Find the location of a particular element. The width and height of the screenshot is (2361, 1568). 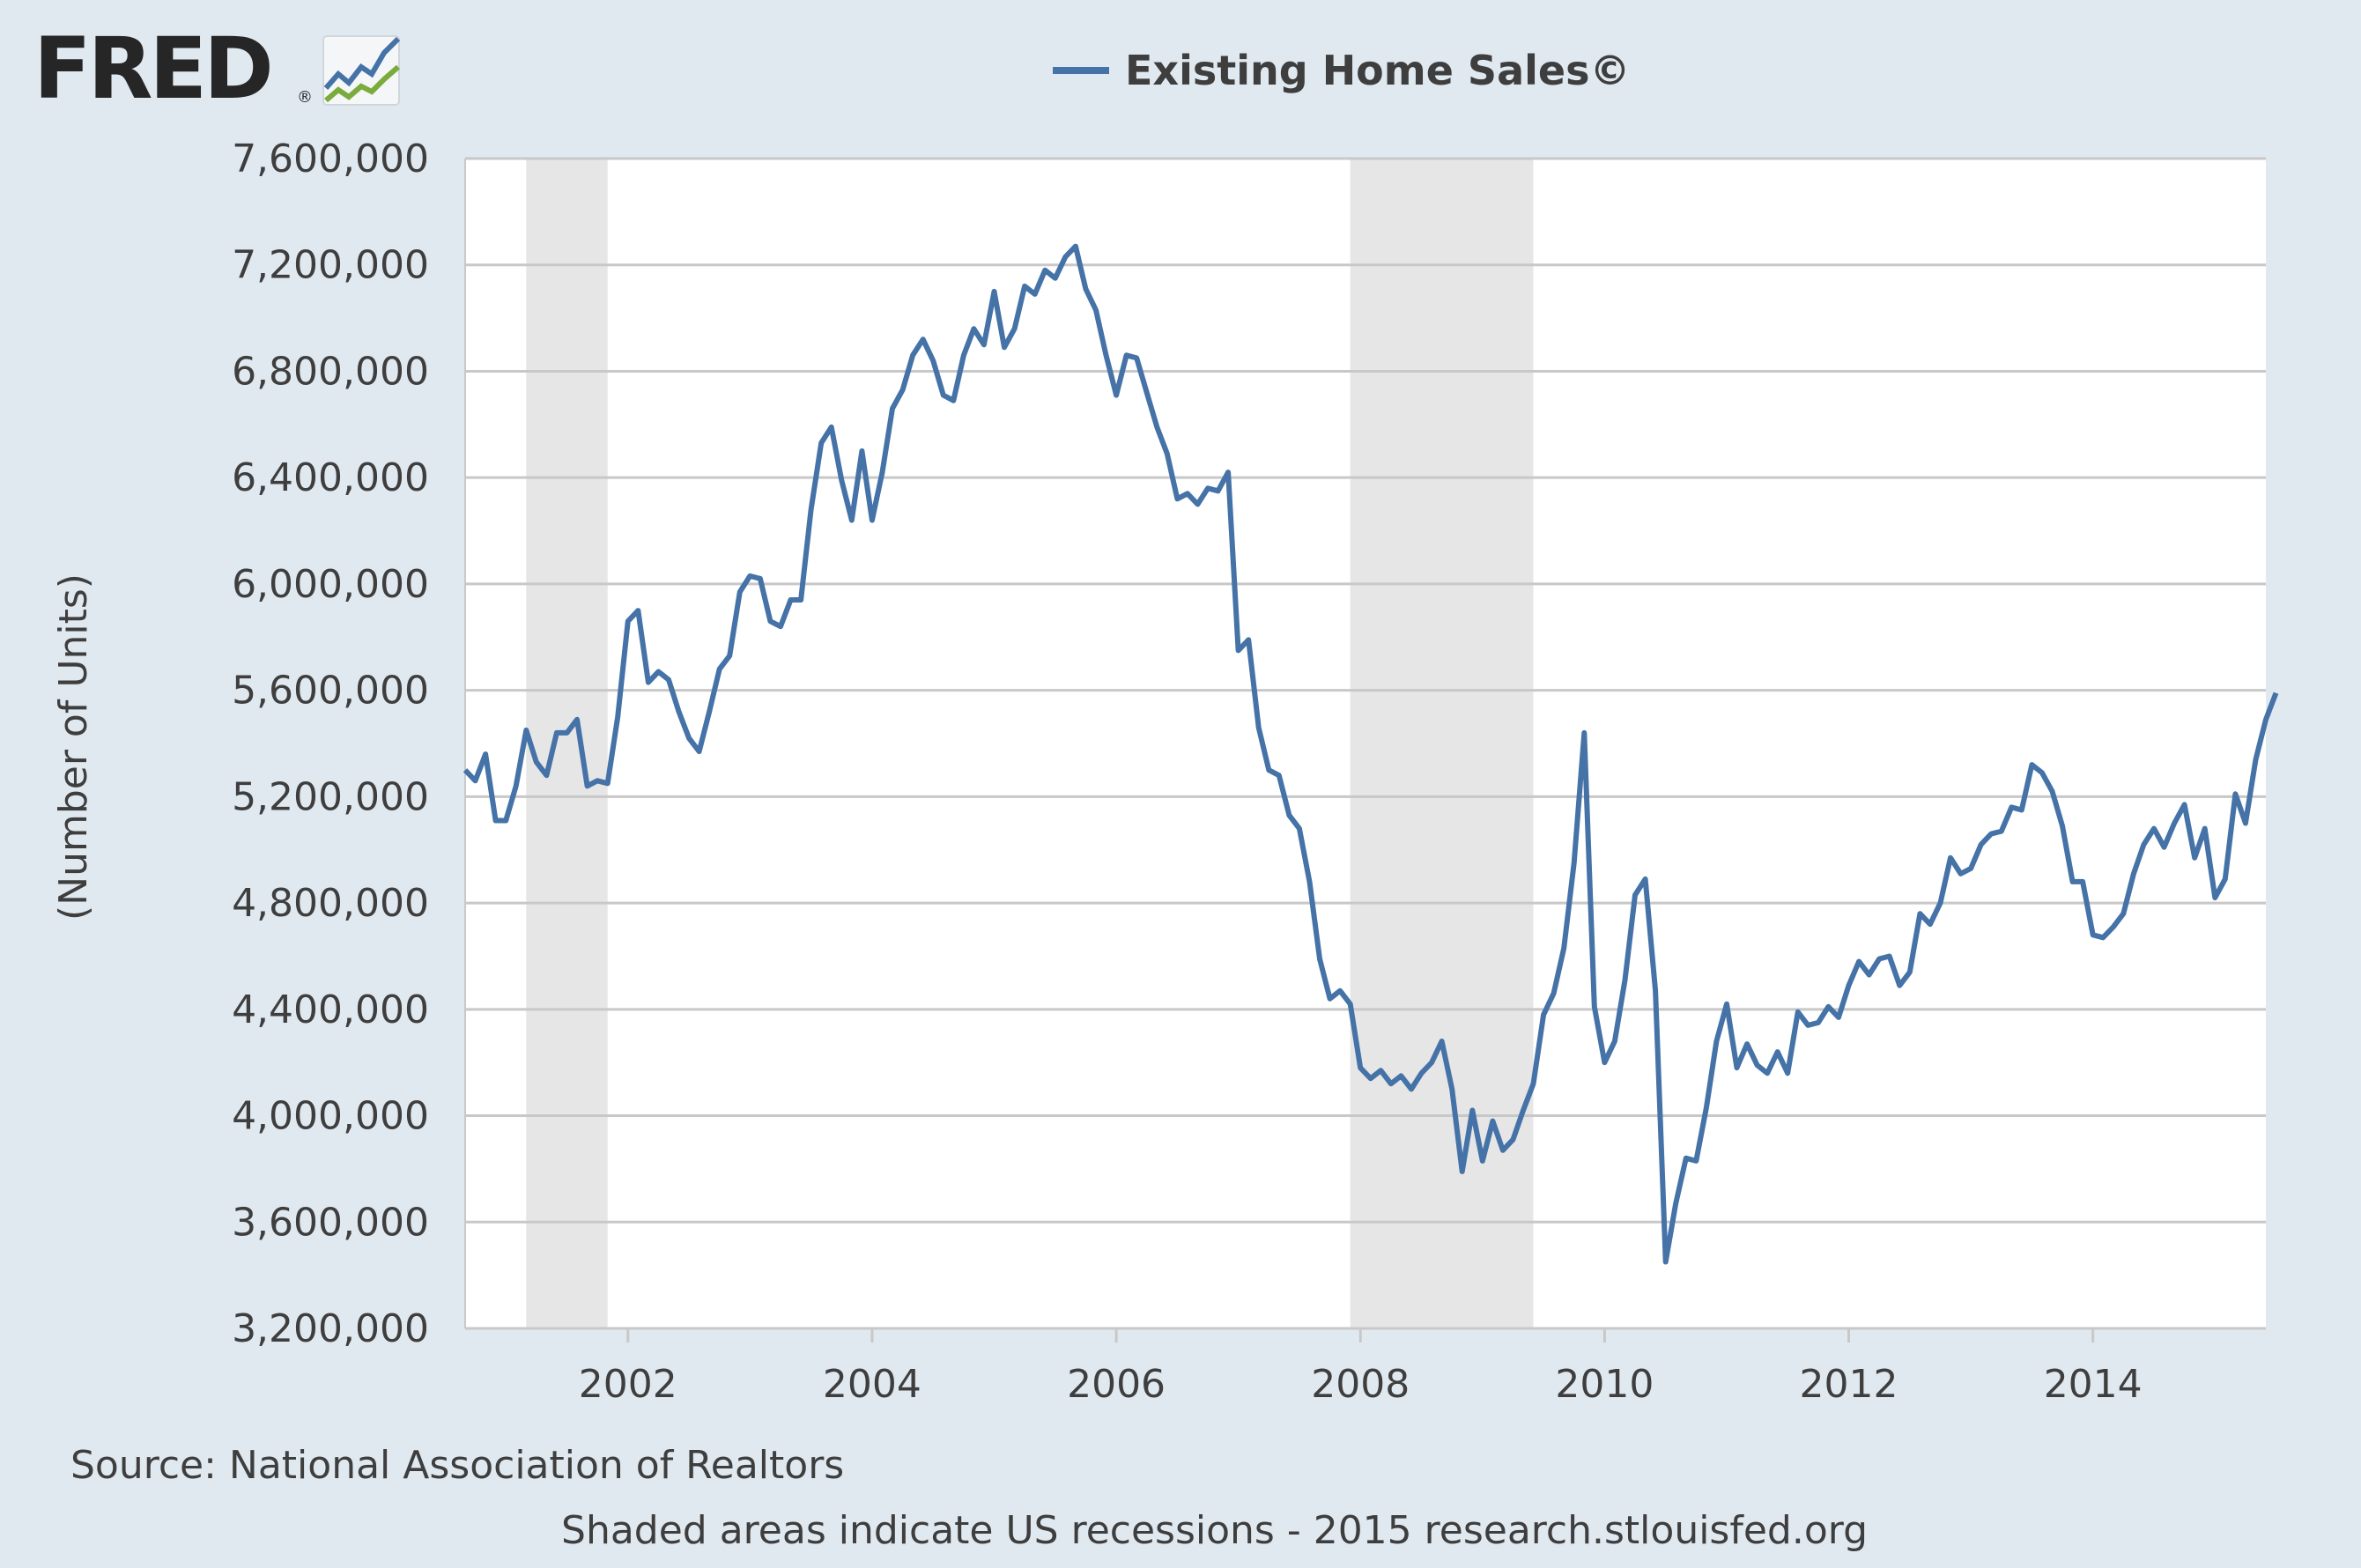

y-tick-label: 3,200,000 is located at coordinates (330, 1328).